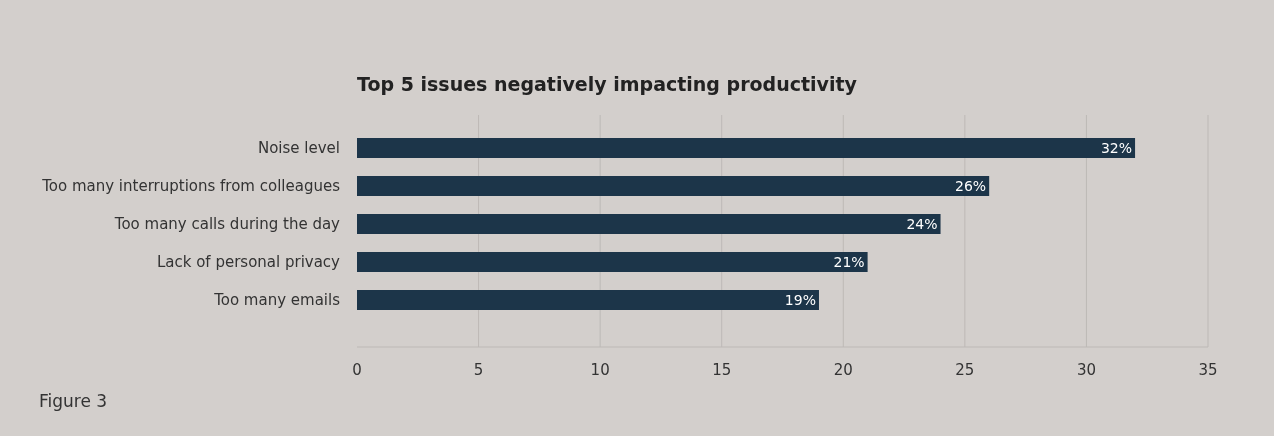  What do you see at coordinates (298, 148) in the screenshot?
I see `y-tick-label: Noise level` at bounding box center [298, 148].